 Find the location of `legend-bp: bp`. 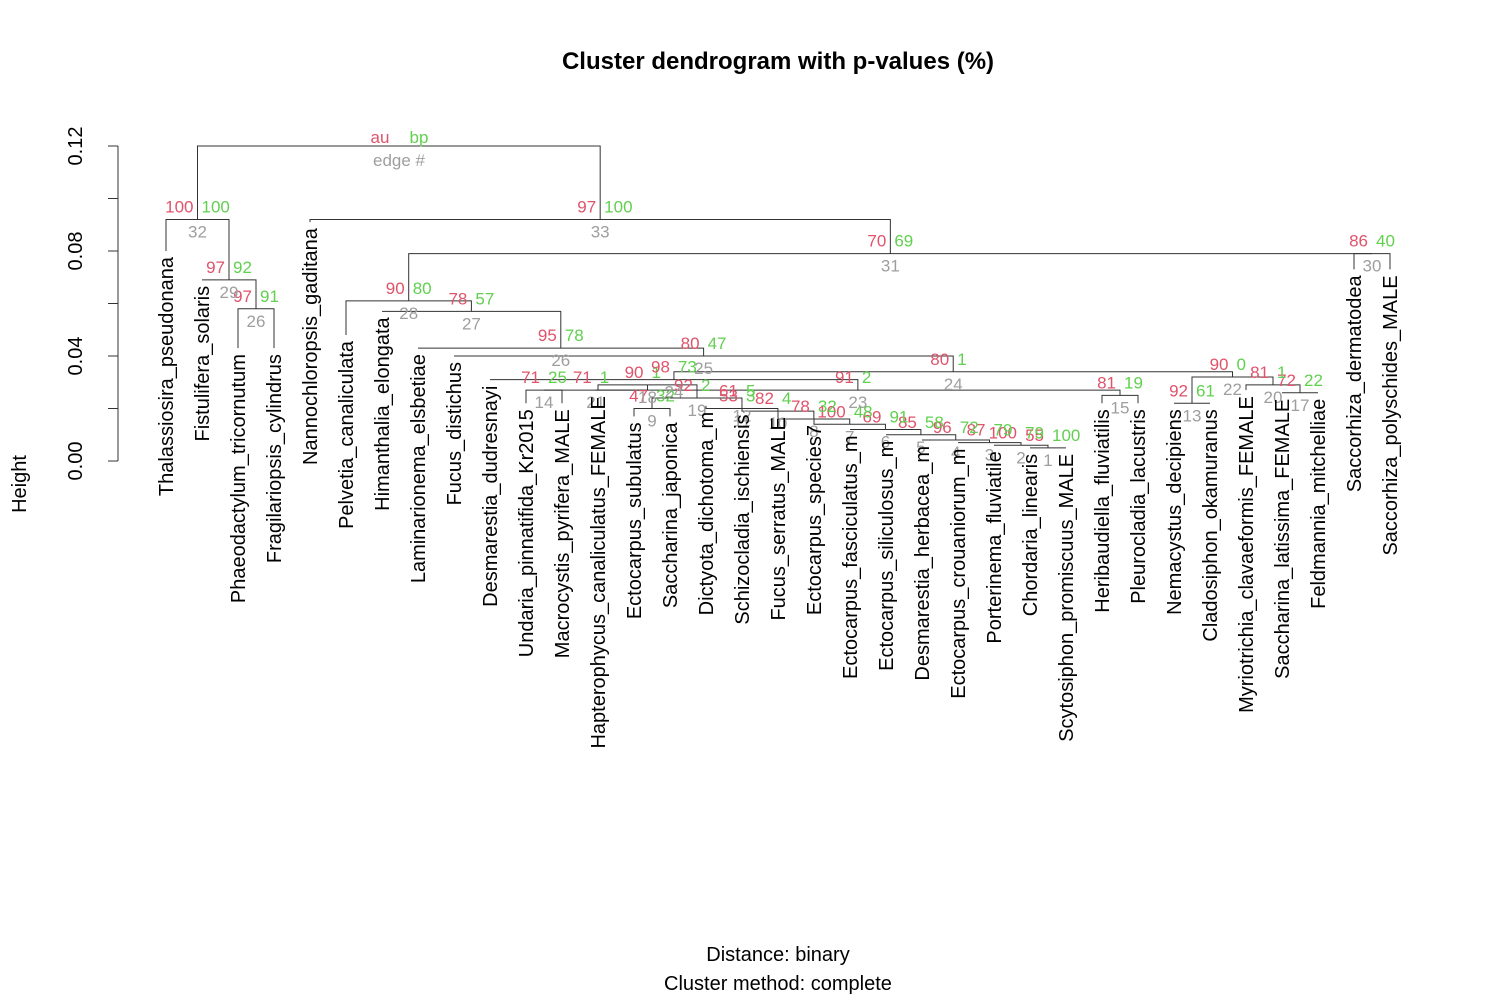

legend-bp: bp is located at coordinates (419, 137).